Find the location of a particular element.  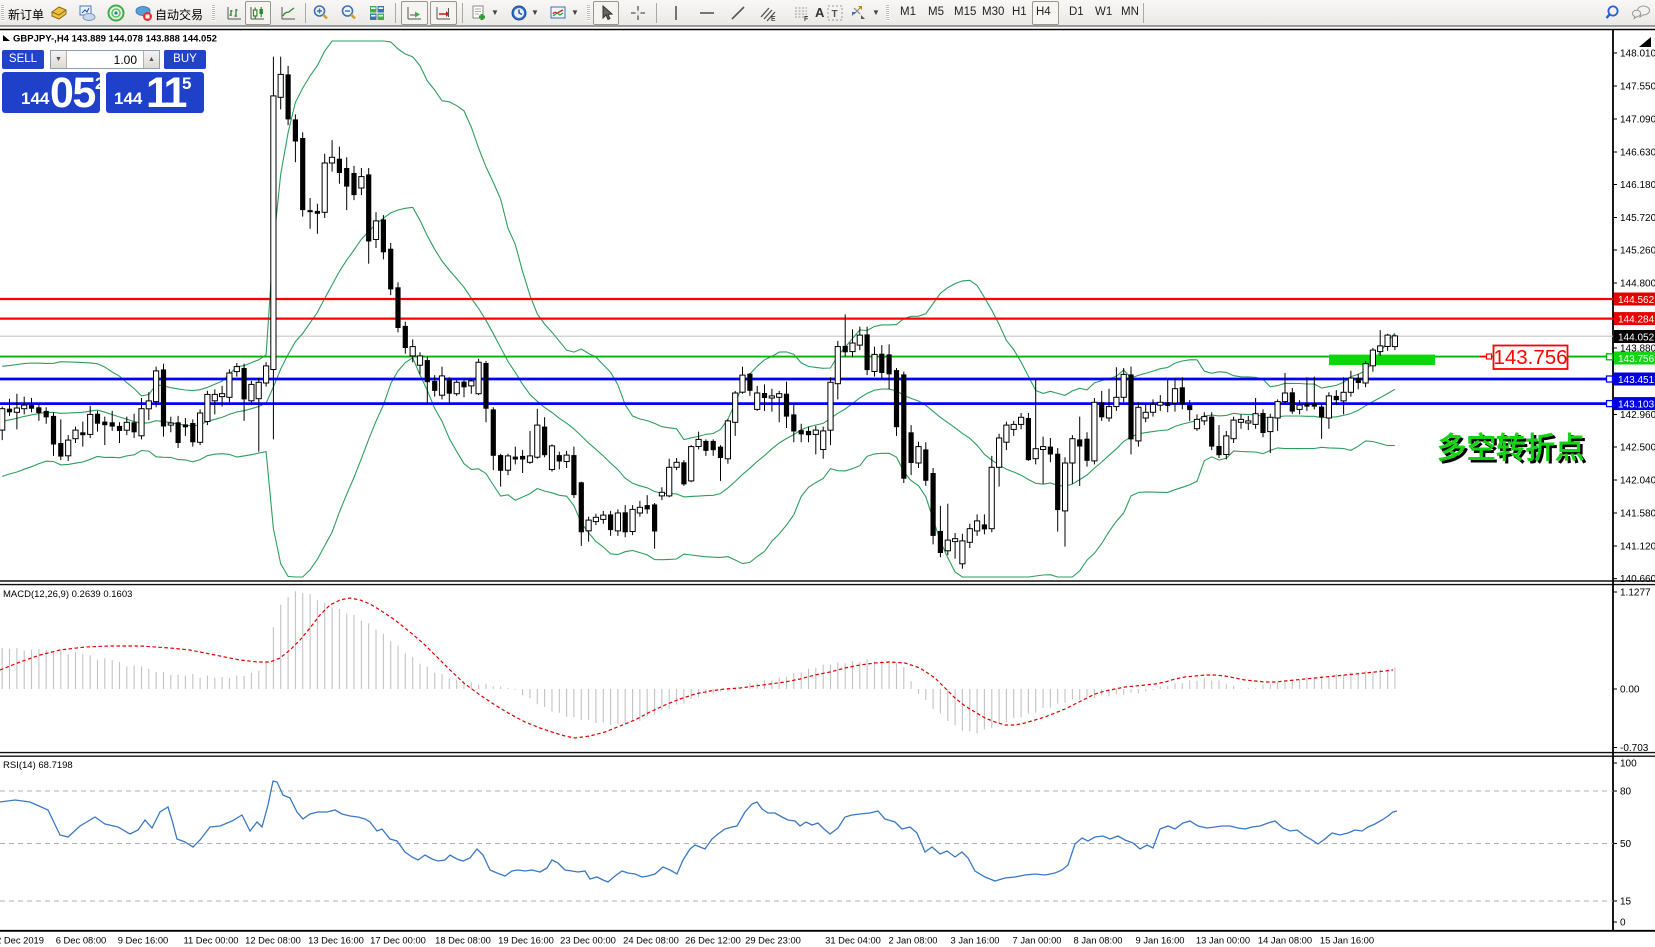

svg-text: 50 is located at coordinates (1626, 844).